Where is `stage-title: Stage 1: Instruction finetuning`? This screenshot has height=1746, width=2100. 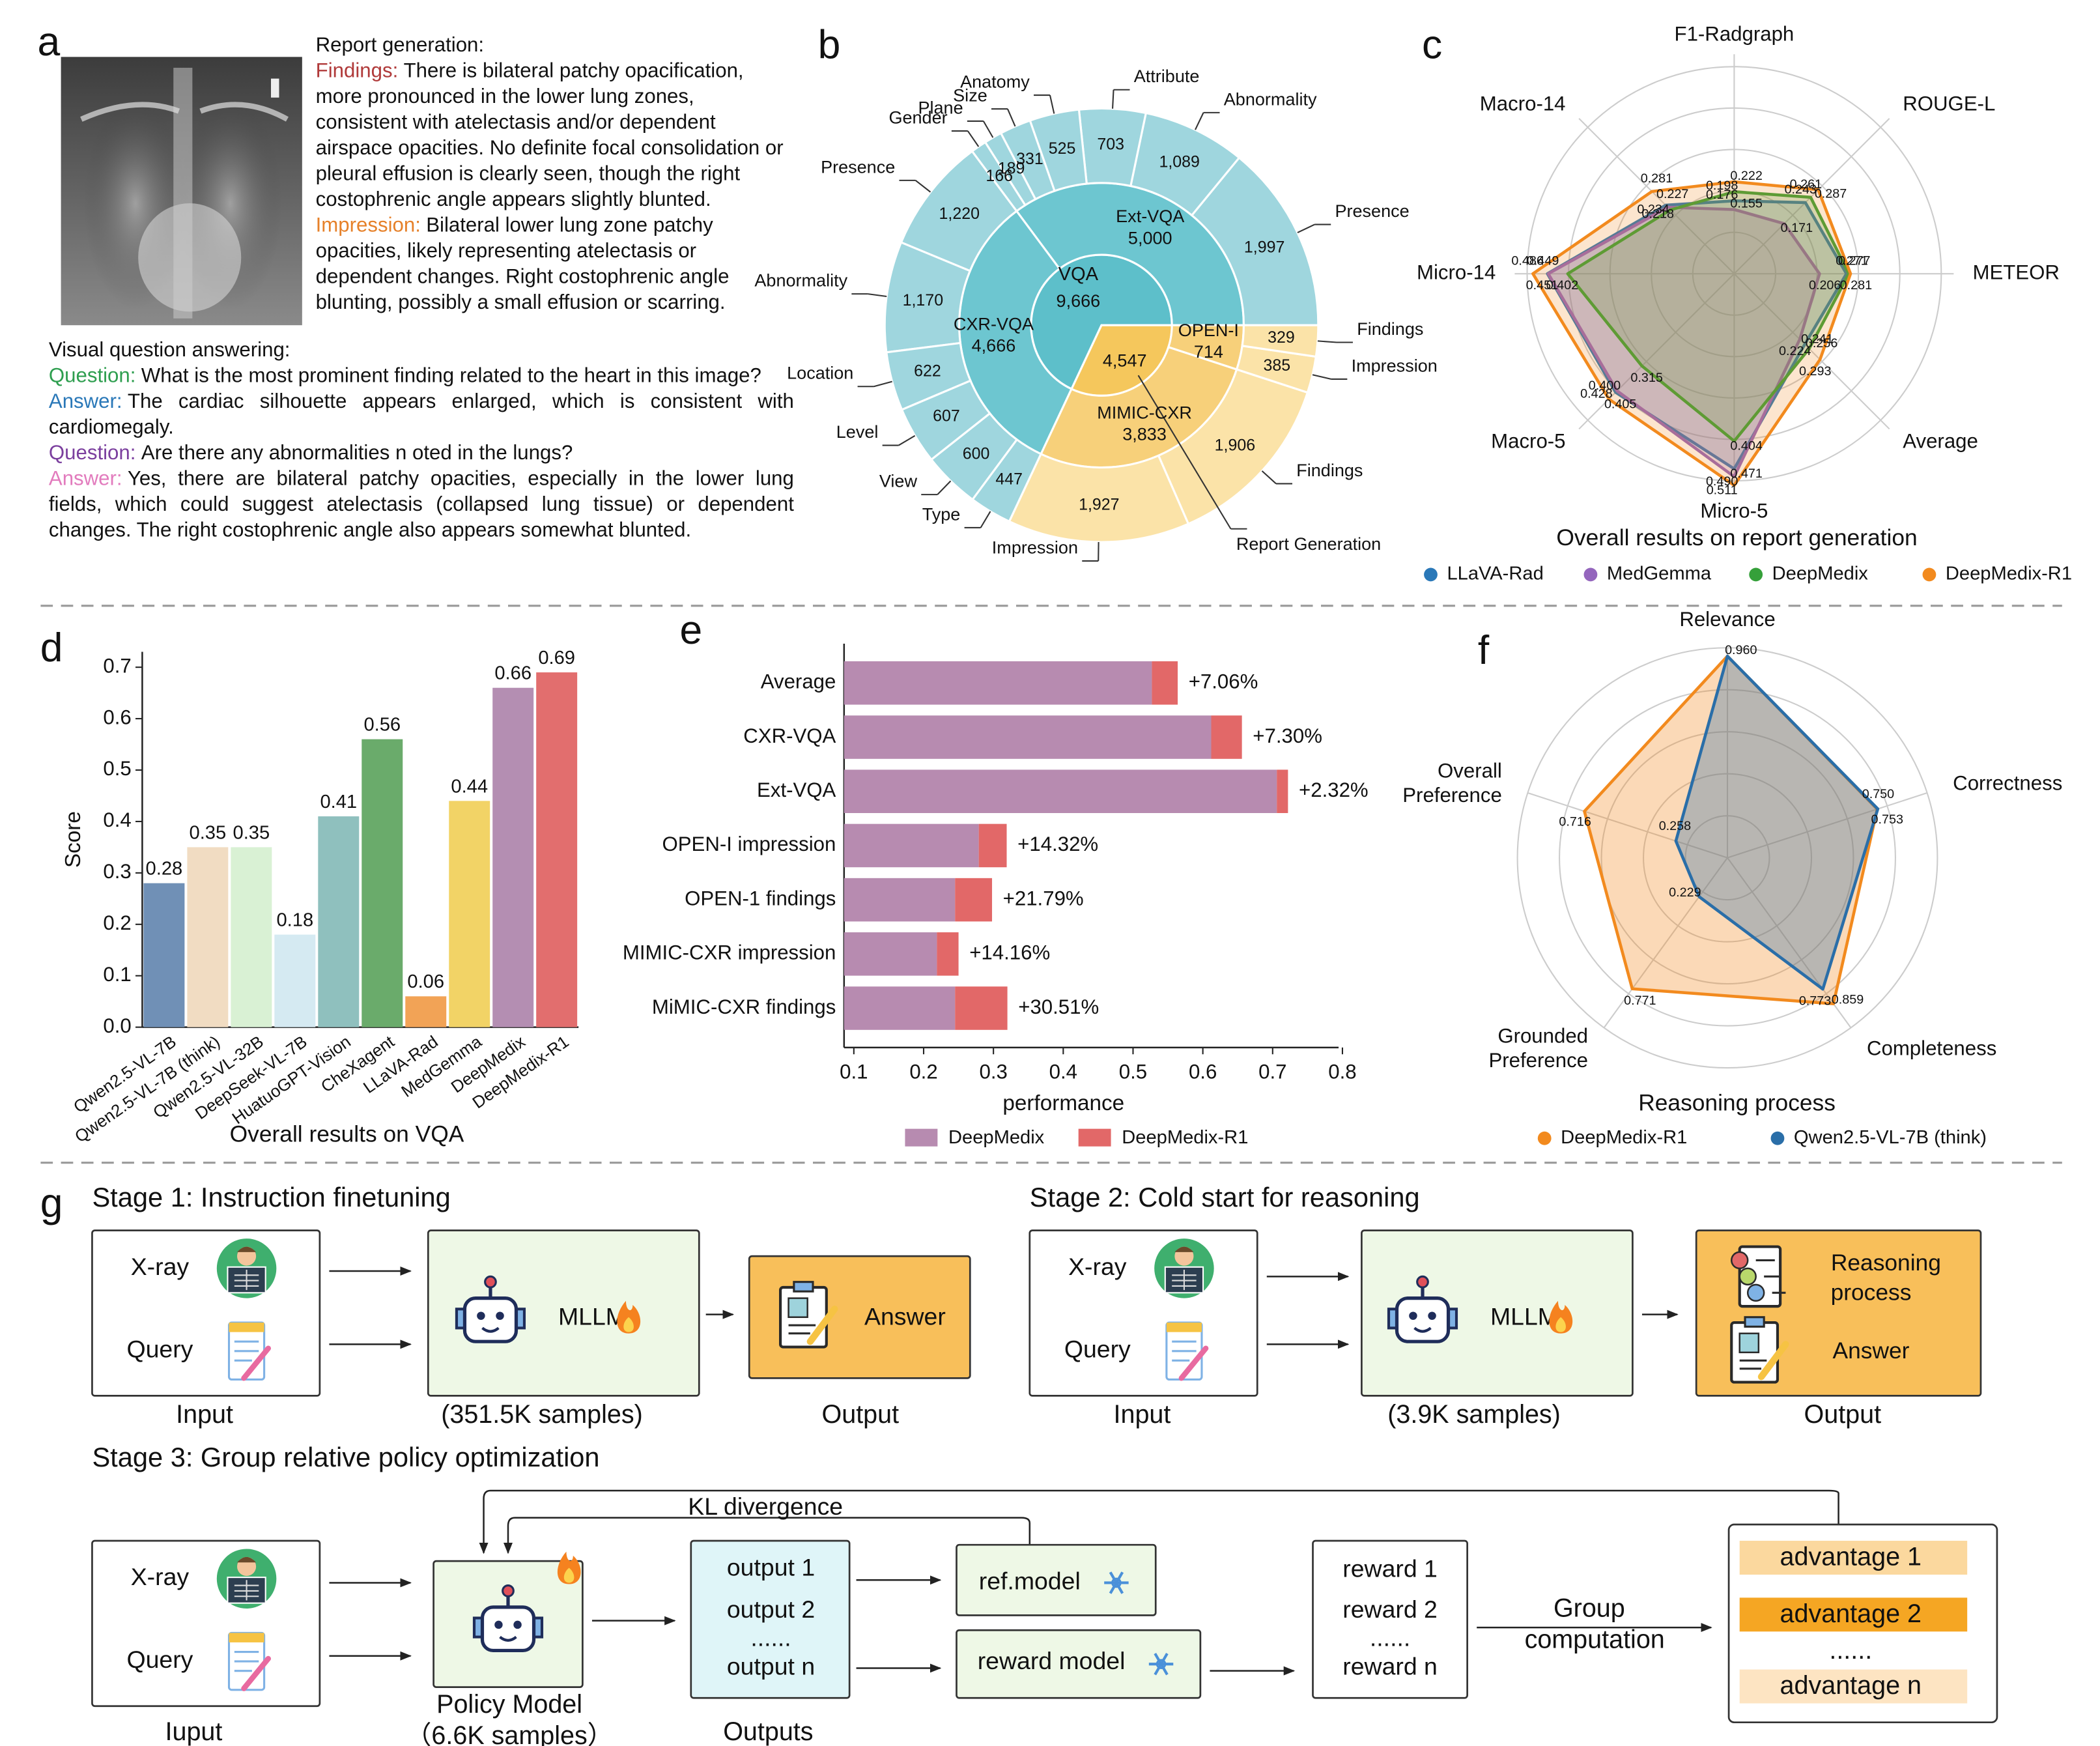
stage-title: Stage 1: Instruction finetuning is located at coordinates (271, 1197).